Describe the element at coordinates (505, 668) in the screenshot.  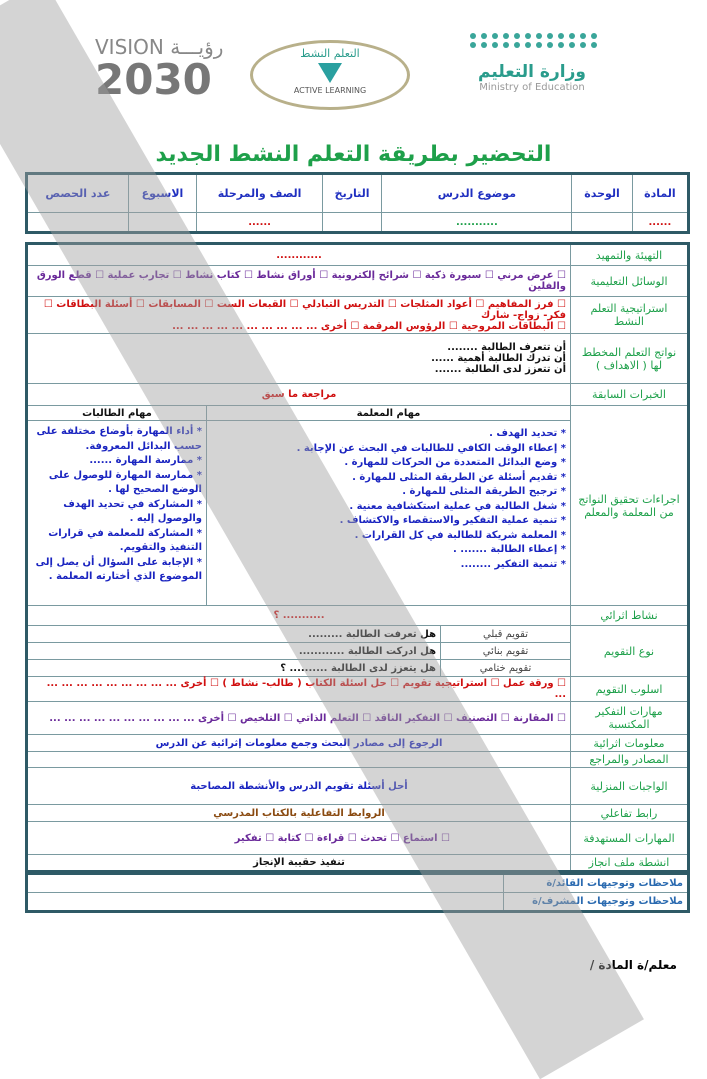
I see `assessment-type: تقويم ختامي` at that location.